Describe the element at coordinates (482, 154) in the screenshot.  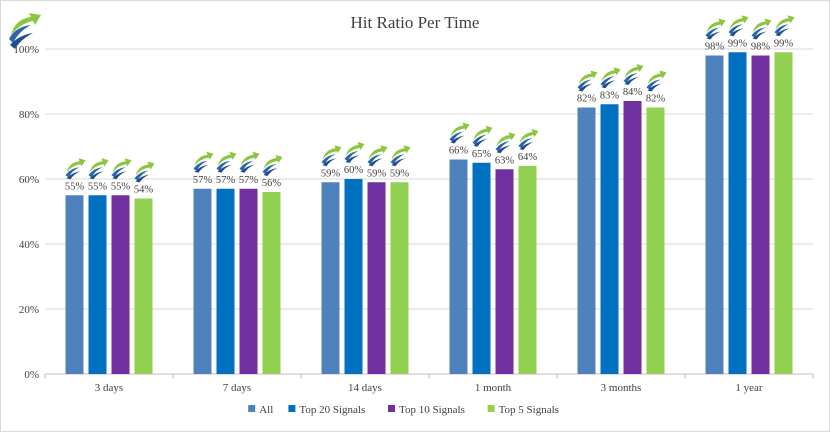
I see `data-label: 65%` at that location.